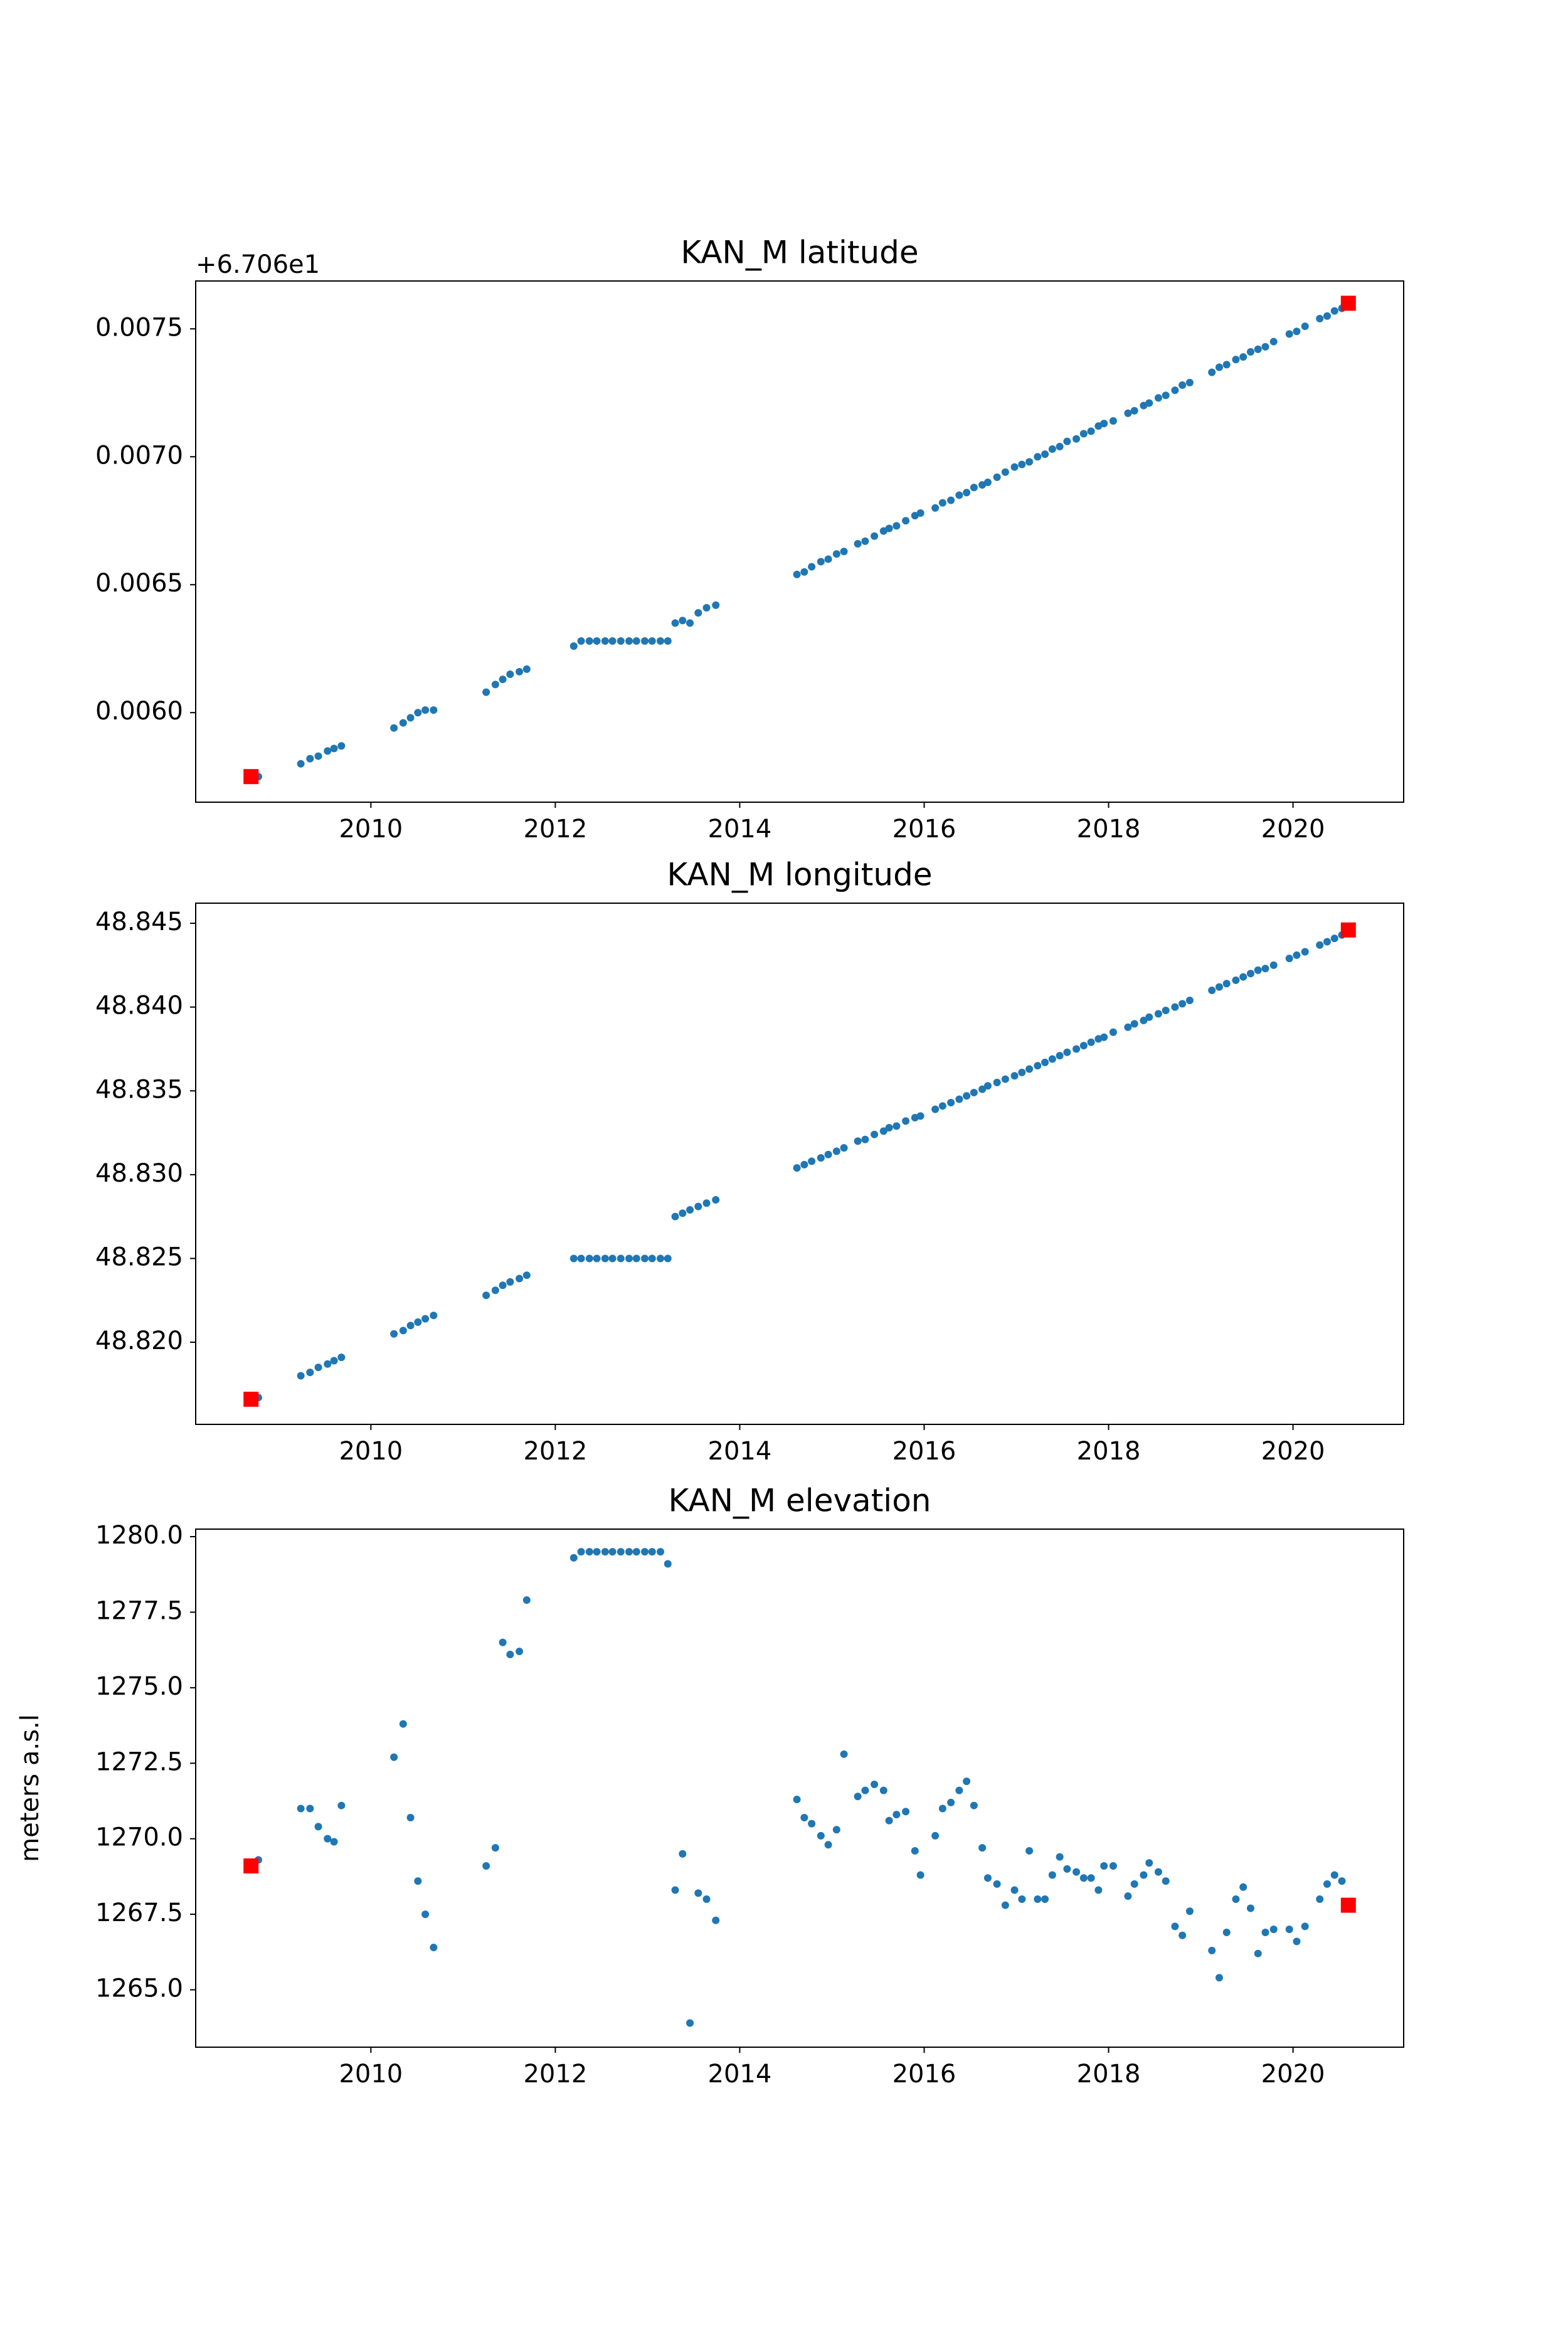 The height and width of the screenshot is (2352, 1568). What do you see at coordinates (139, 1006) in the screenshot?
I see `y-tick-label: 48.840` at bounding box center [139, 1006].